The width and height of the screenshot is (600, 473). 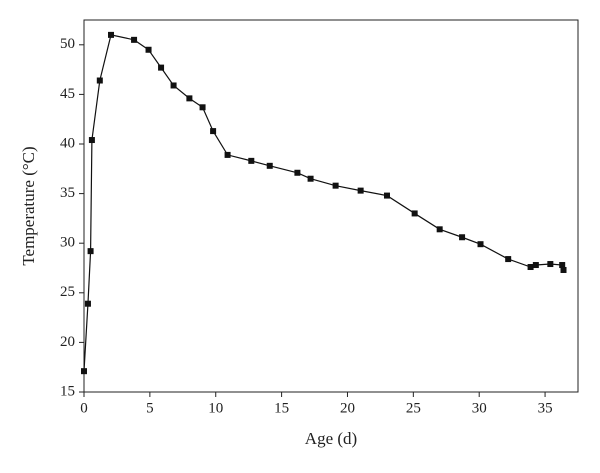 I want to click on x-tick-label: 20, so click(x=347, y=408).